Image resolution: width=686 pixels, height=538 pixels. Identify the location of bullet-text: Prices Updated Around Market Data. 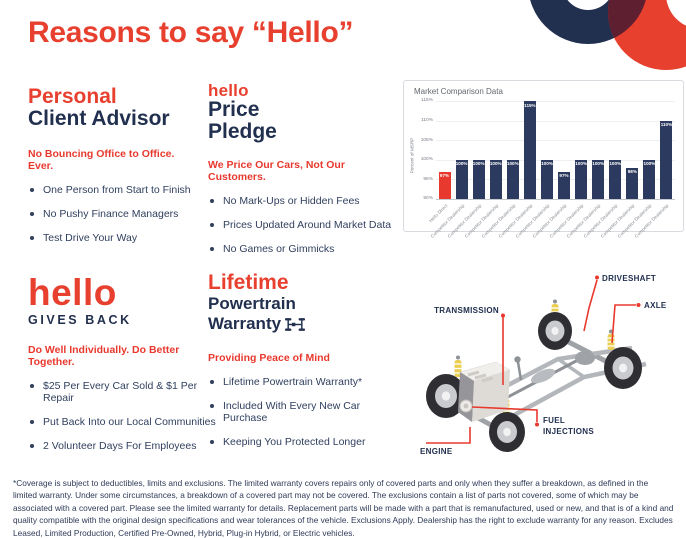
(307, 225).